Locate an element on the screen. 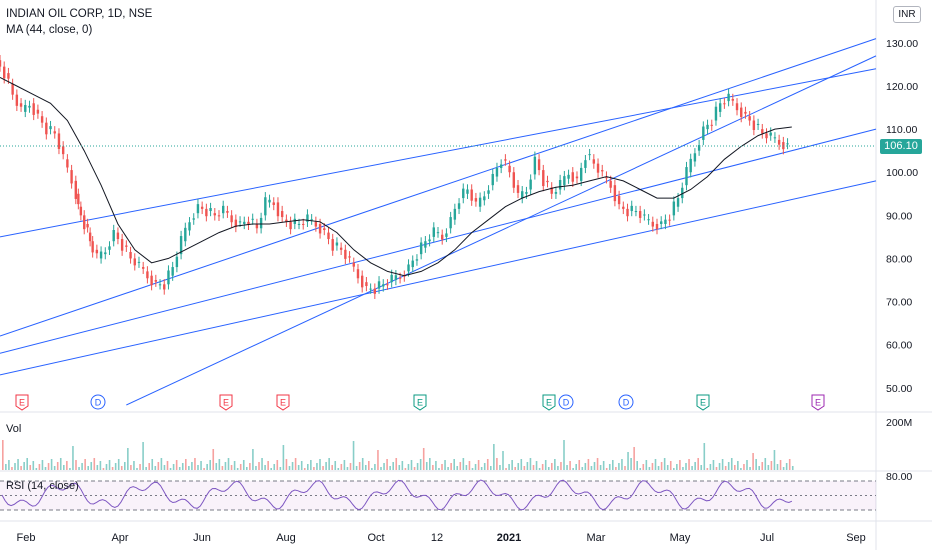 The height and width of the screenshot is (550, 932). price-tick-label: 80.00 is located at coordinates (899, 259).